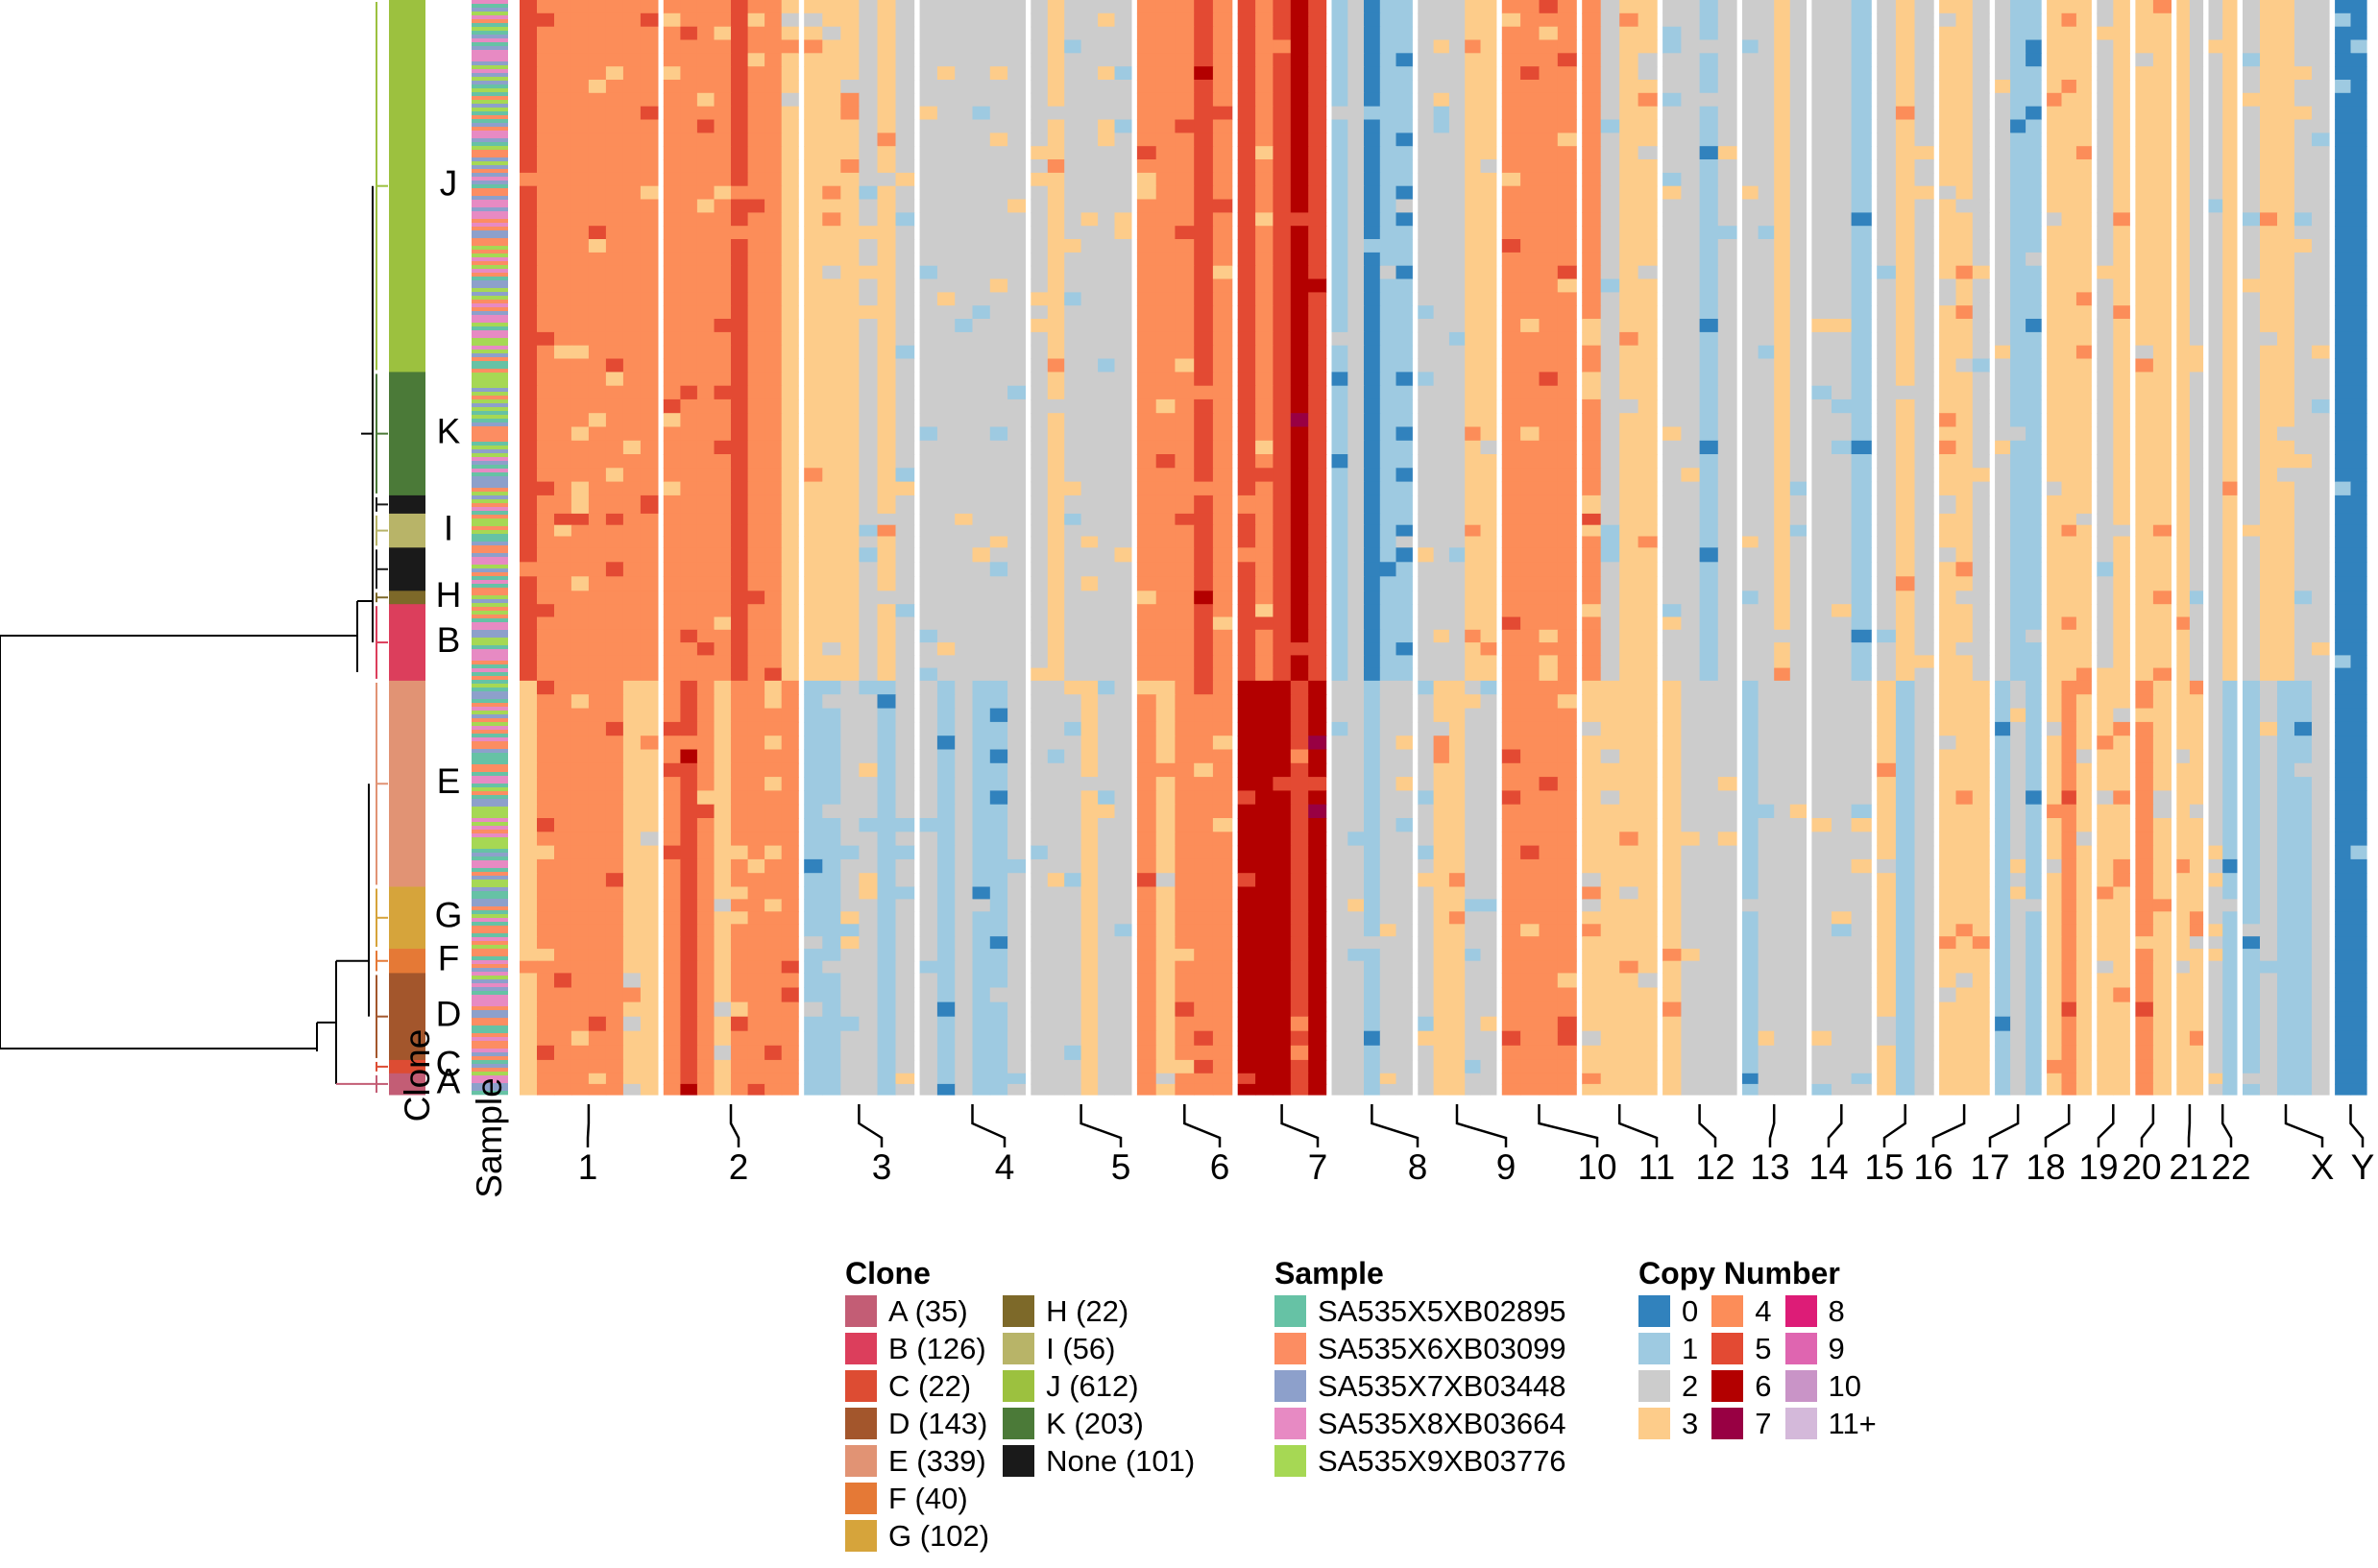 This screenshot has height=1568, width=2378. I want to click on clone-label-J: J, so click(449, 183).